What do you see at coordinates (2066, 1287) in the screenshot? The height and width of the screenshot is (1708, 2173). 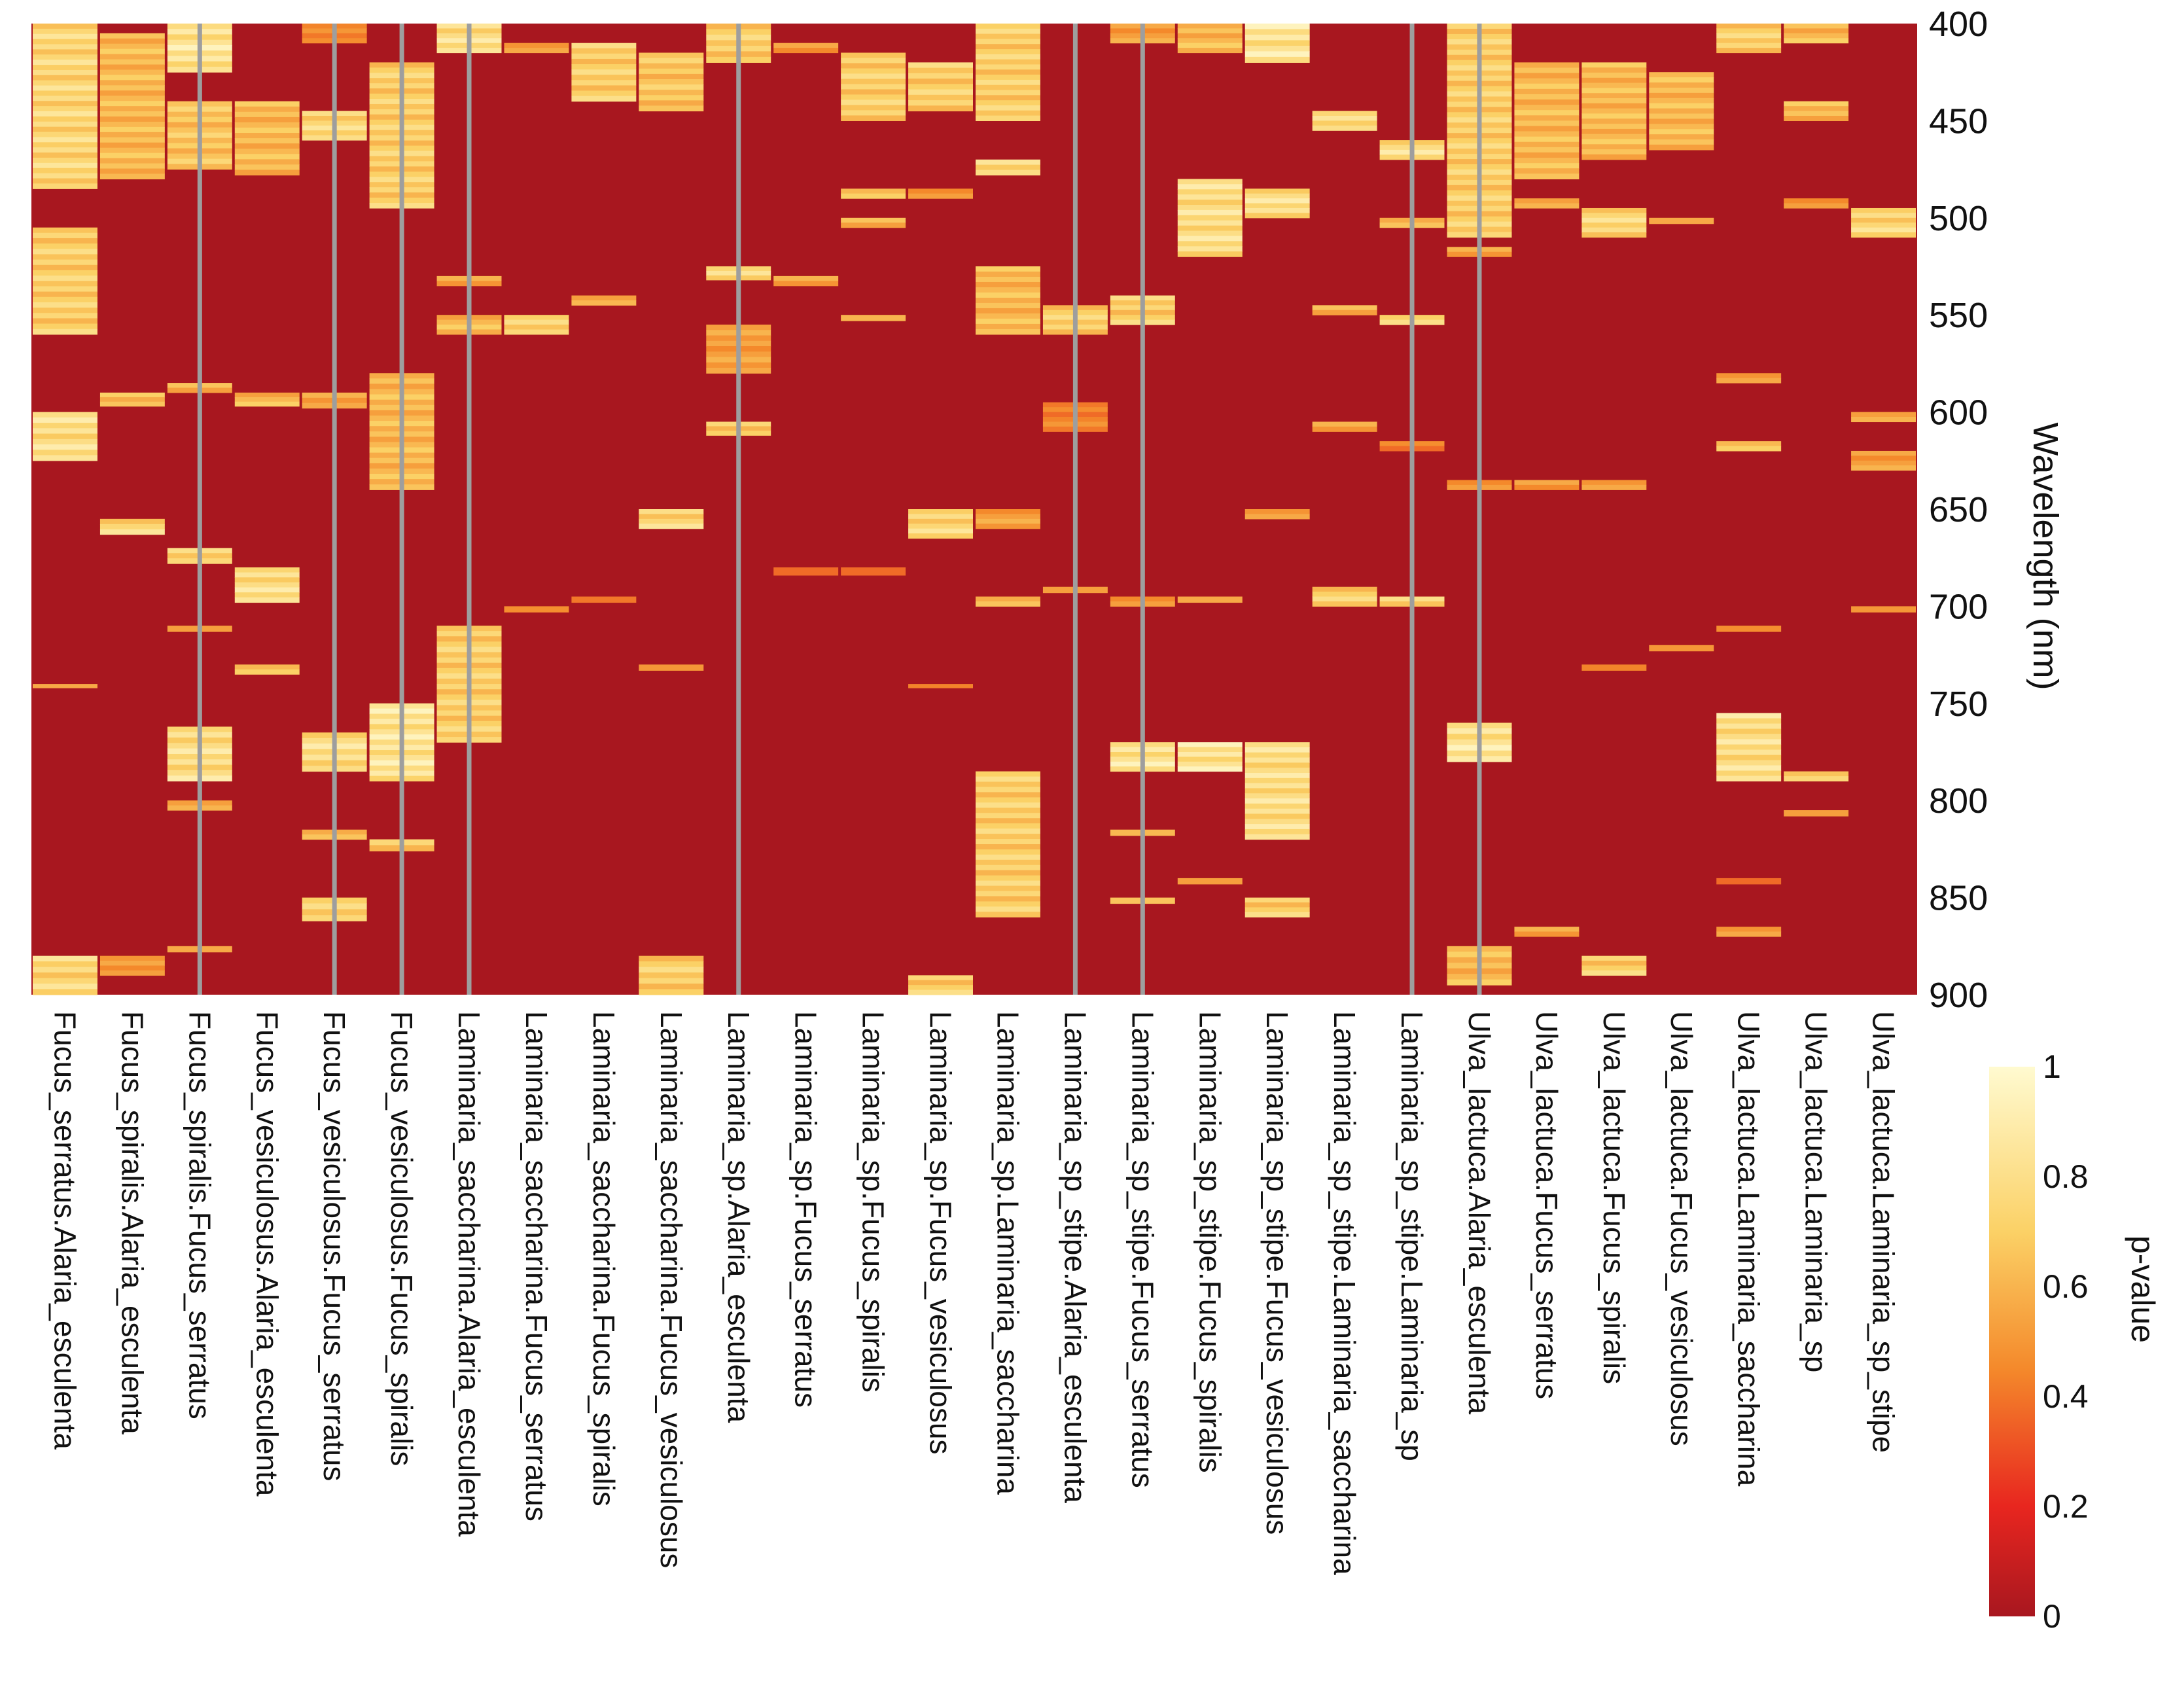 I see `colorbar-tick-label: 0.6` at bounding box center [2066, 1287].